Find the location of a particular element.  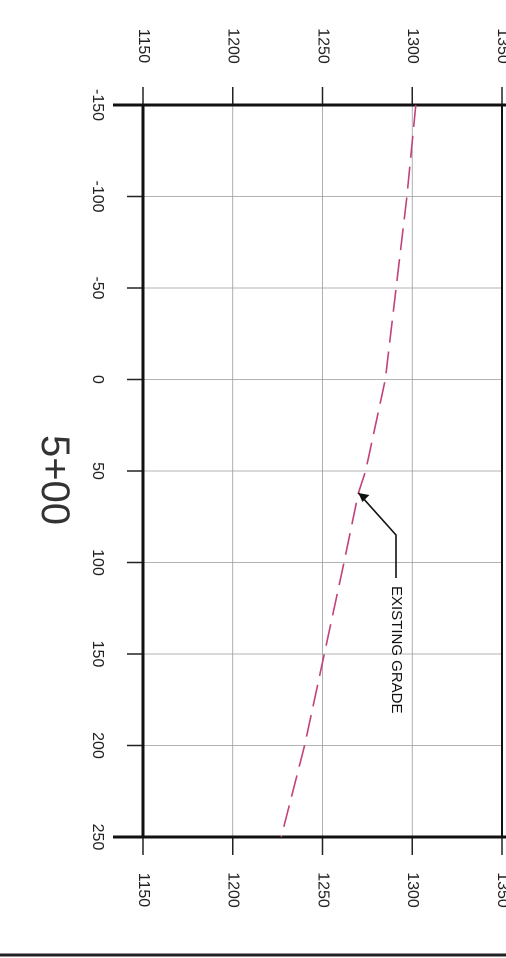

station-title: 5+00 is located at coordinates (55, 480).